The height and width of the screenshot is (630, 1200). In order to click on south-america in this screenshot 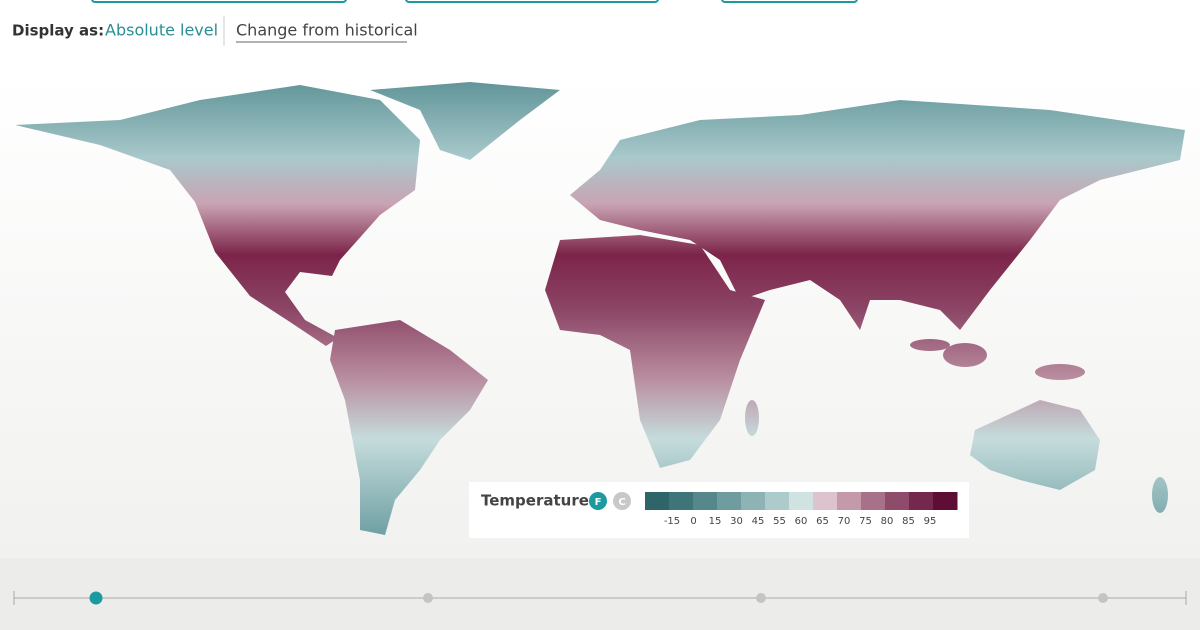, I will do `click(409, 427)`.